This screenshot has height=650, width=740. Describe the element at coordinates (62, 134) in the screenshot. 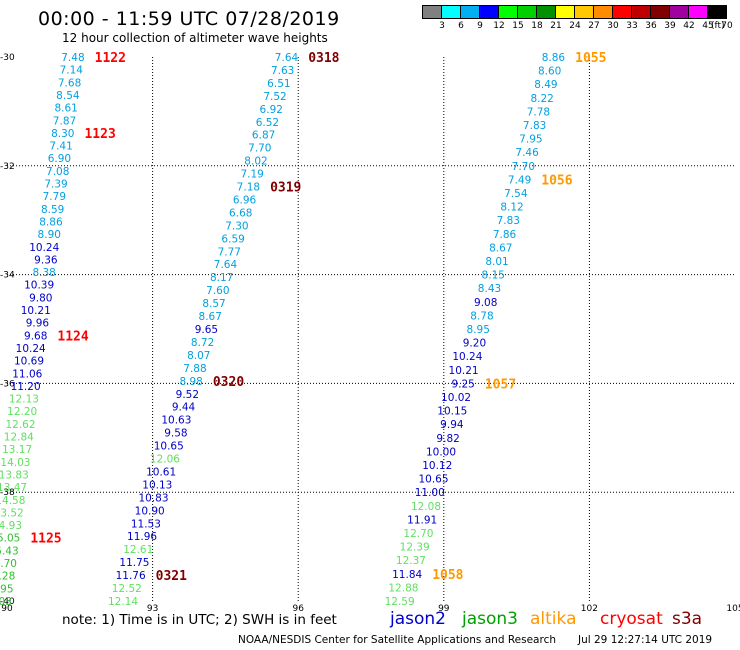

I see `swh-value-label: 8.30` at that location.